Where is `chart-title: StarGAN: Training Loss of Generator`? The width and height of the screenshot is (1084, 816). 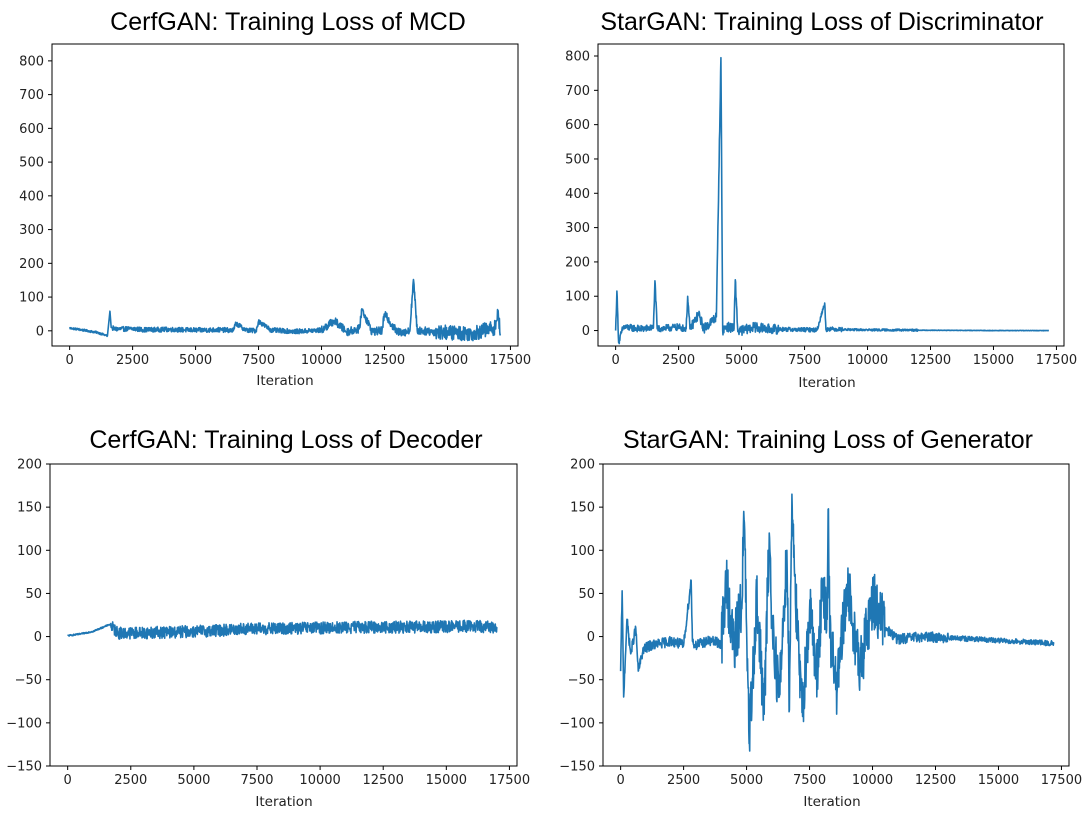
chart-title: StarGAN: Training Loss of Generator is located at coordinates (828, 440).